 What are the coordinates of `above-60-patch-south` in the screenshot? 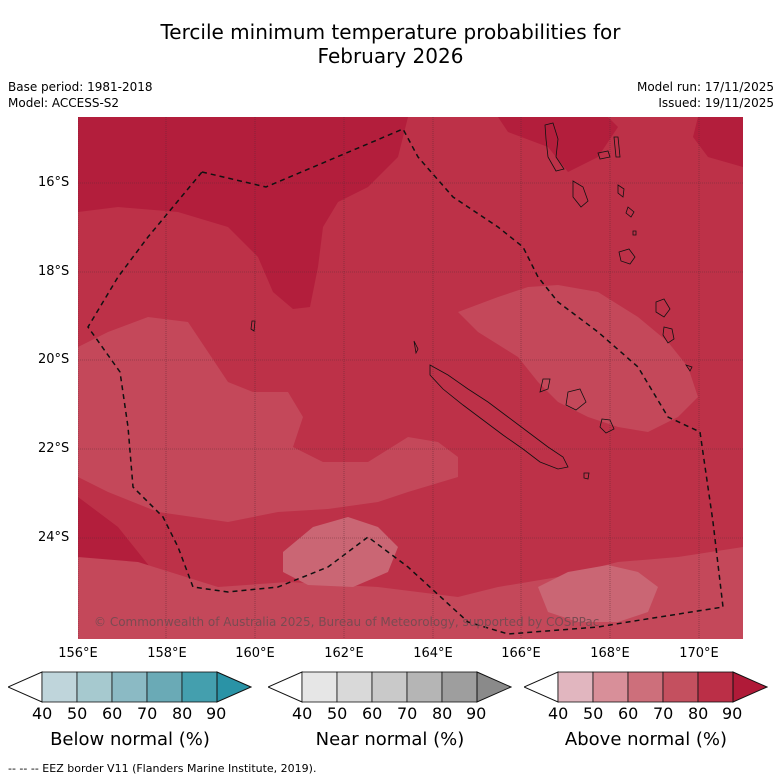 It's located at (340, 552).